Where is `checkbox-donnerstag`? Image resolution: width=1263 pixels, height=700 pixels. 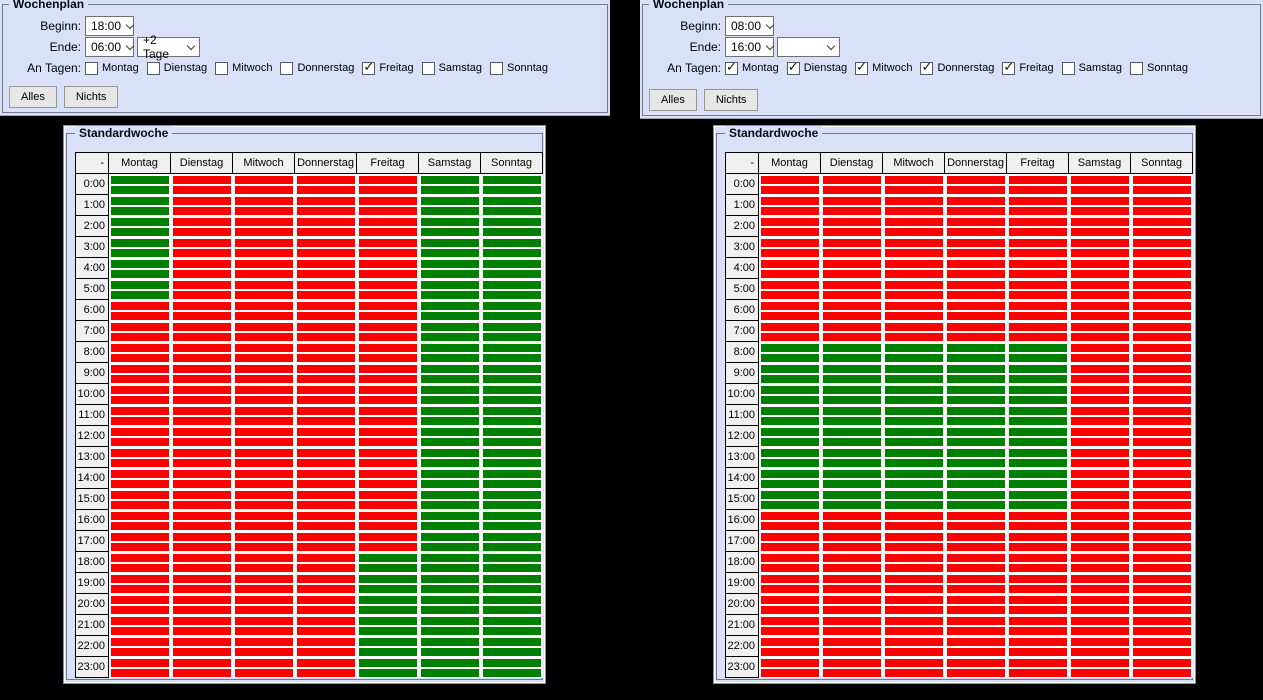
checkbox-donnerstag is located at coordinates (287, 68).